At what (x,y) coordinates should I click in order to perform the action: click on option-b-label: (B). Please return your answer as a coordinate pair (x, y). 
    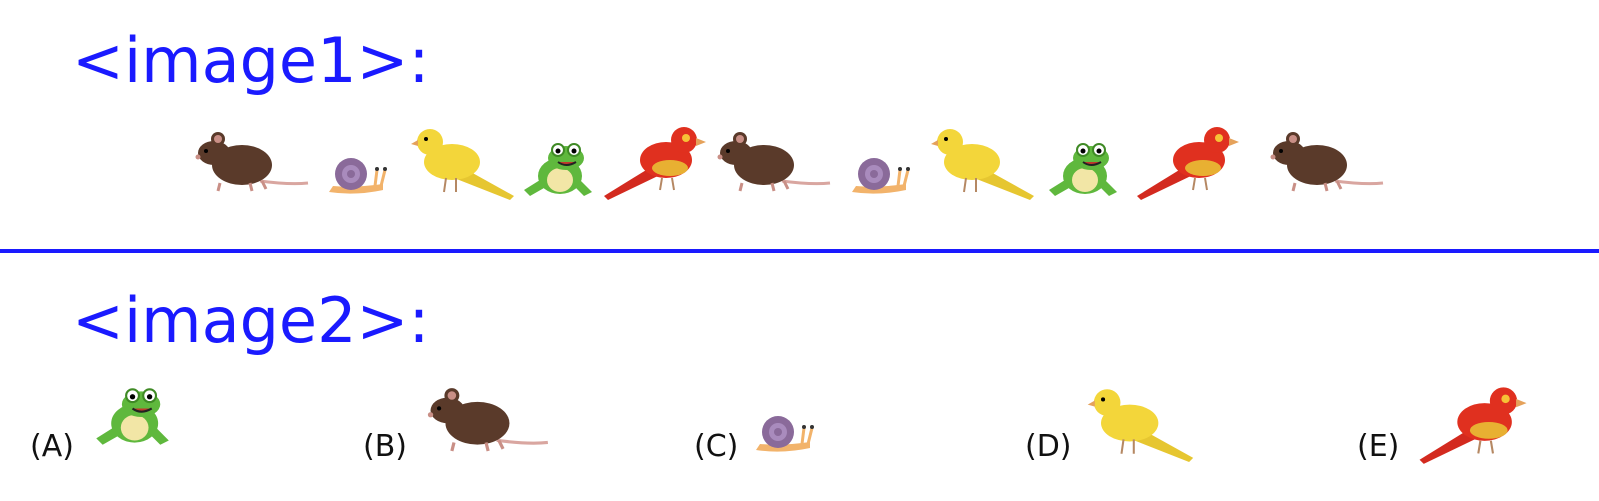
    Looking at the image, I should click on (385, 446).